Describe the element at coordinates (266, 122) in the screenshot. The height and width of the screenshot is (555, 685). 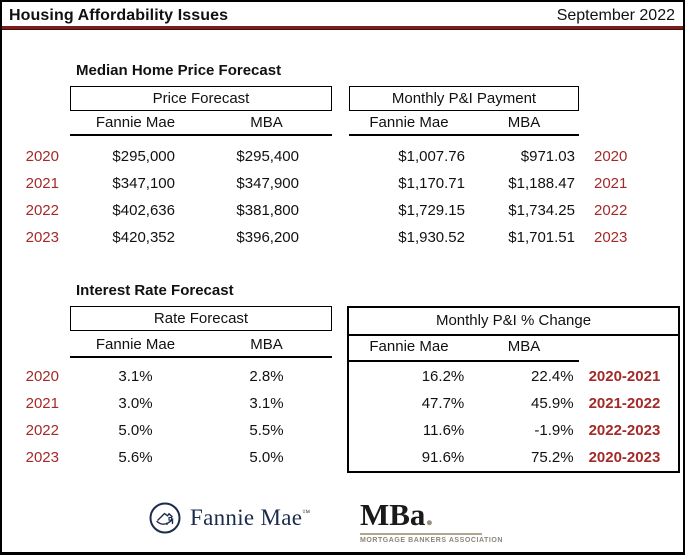
I see `price-col-mba: MBA` at that location.